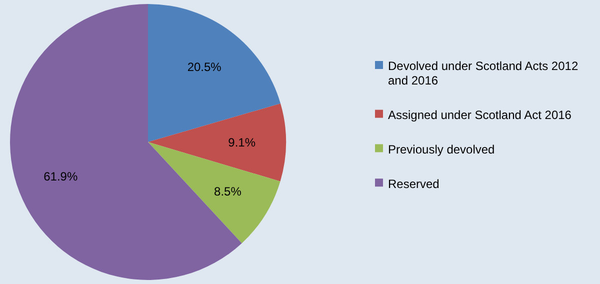 This screenshot has width=600, height=284. What do you see at coordinates (228, 191) in the screenshot?
I see `data-label: 8.5%` at bounding box center [228, 191].